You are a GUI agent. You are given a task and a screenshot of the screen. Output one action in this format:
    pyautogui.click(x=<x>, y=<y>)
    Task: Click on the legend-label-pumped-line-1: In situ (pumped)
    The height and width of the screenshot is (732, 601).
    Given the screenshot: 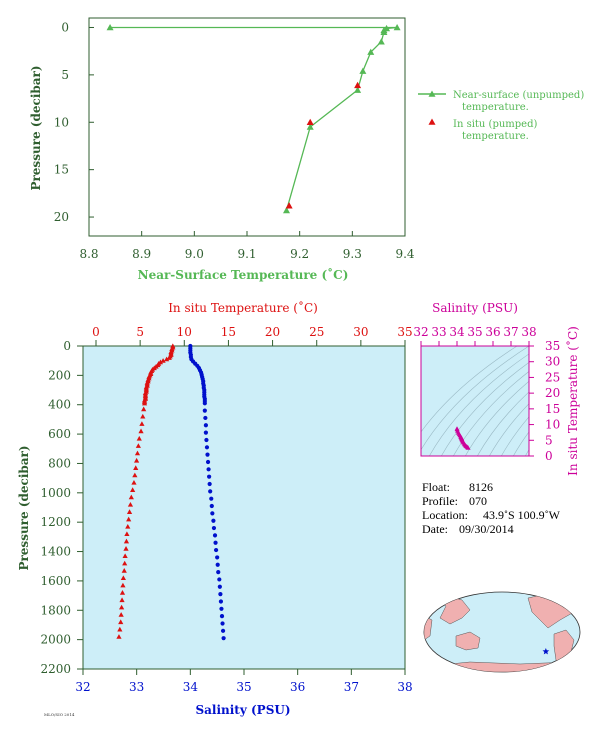 What is the action you would take?
    pyautogui.click(x=495, y=124)
    